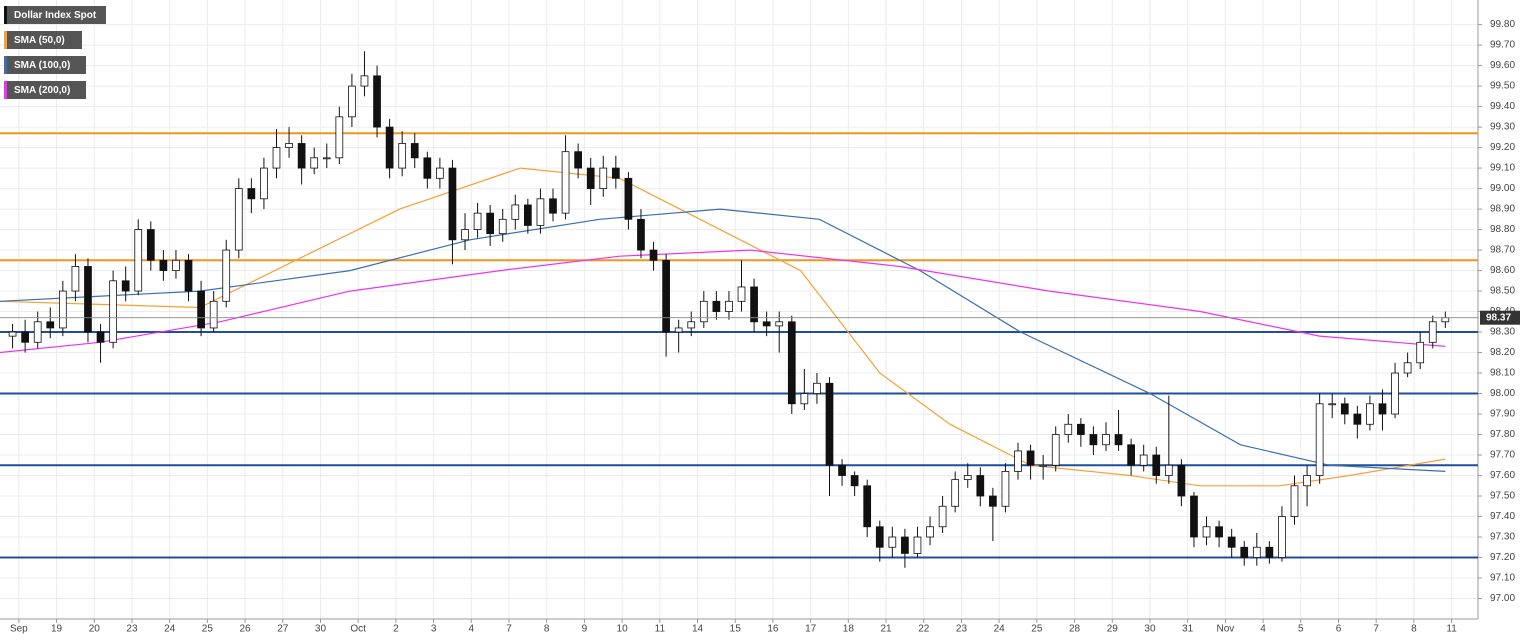 This screenshot has height=641, width=1536. Describe the element at coordinates (246, 629) in the screenshot. I see `x-tick-label: 26` at that location.